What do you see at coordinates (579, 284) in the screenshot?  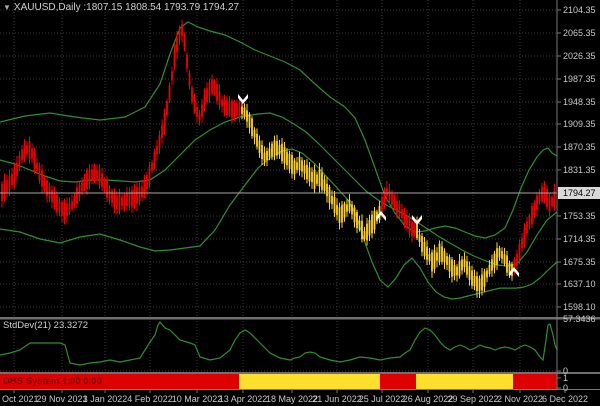 I see `price-axis-label: 1637.10` at bounding box center [579, 284].